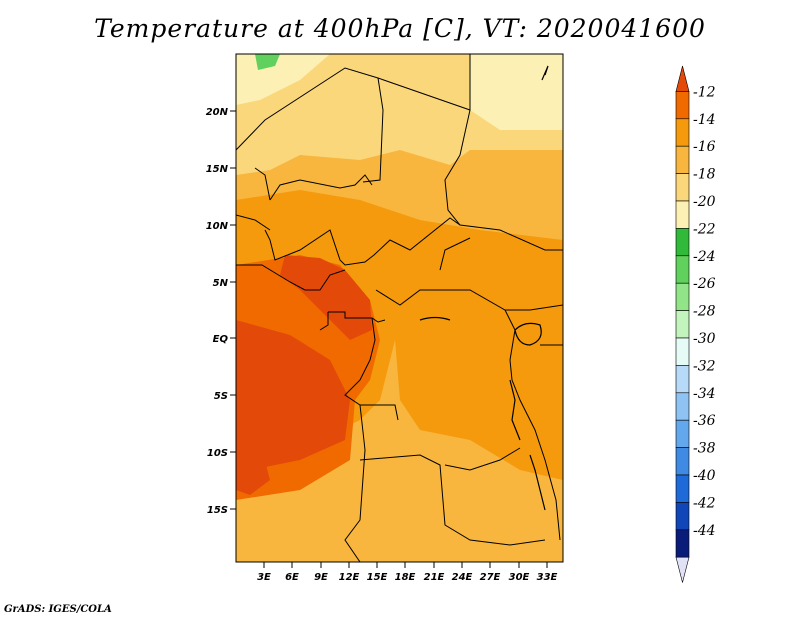  What do you see at coordinates (704, 120) in the screenshot?
I see `colorbar-label: -14` at bounding box center [704, 120].